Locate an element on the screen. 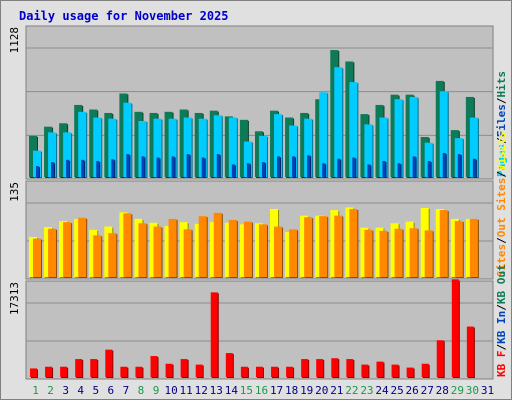 The width and height of the screenshot is (512, 401). x-tick-label: 30 is located at coordinates (472, 390).